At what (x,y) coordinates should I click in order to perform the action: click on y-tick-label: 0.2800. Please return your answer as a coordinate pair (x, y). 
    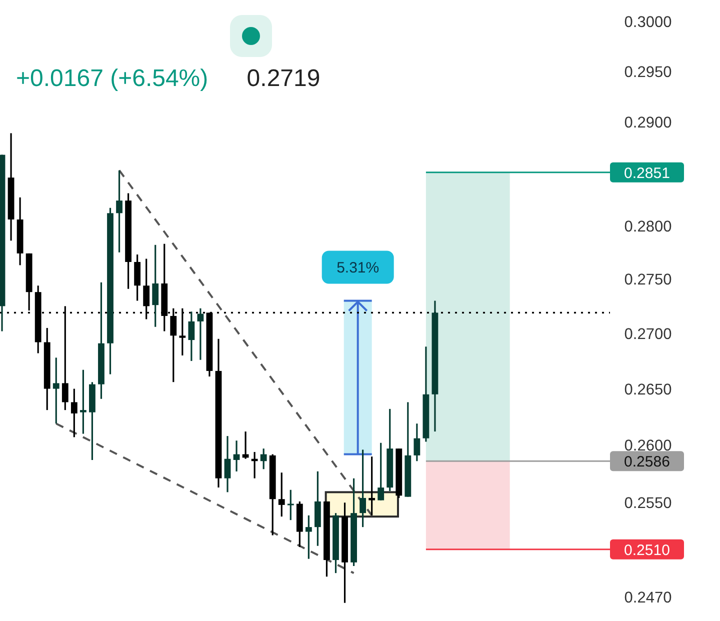
    Looking at the image, I should click on (648, 227).